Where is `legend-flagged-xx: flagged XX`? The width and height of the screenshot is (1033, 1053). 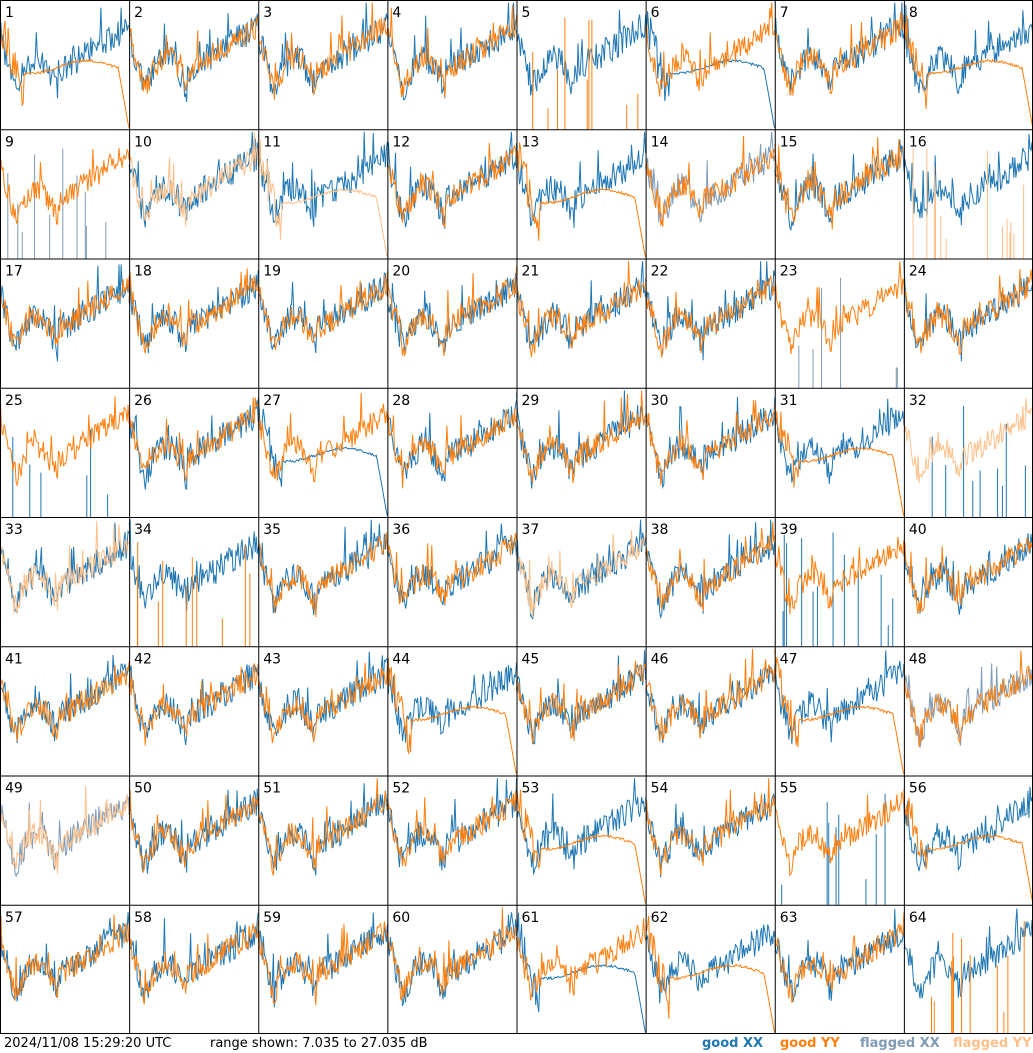
legend-flagged-xx: flagged XX is located at coordinates (900, 1043).